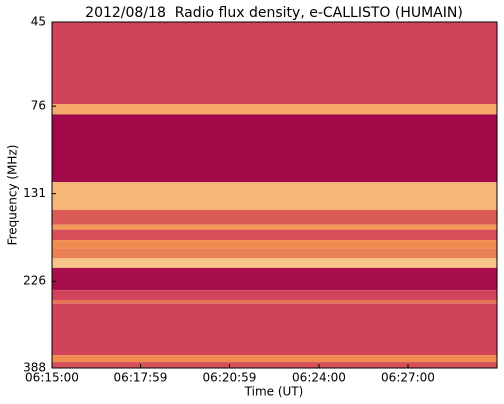 This screenshot has width=504, height=404. What do you see at coordinates (13, 195) in the screenshot?
I see `y-axis-label: Frequency (MHz)` at bounding box center [13, 195].